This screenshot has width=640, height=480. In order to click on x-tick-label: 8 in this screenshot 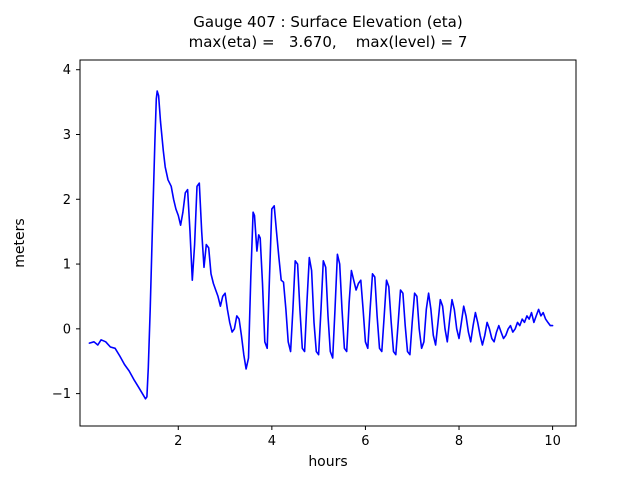, I will do `click(459, 441)`.